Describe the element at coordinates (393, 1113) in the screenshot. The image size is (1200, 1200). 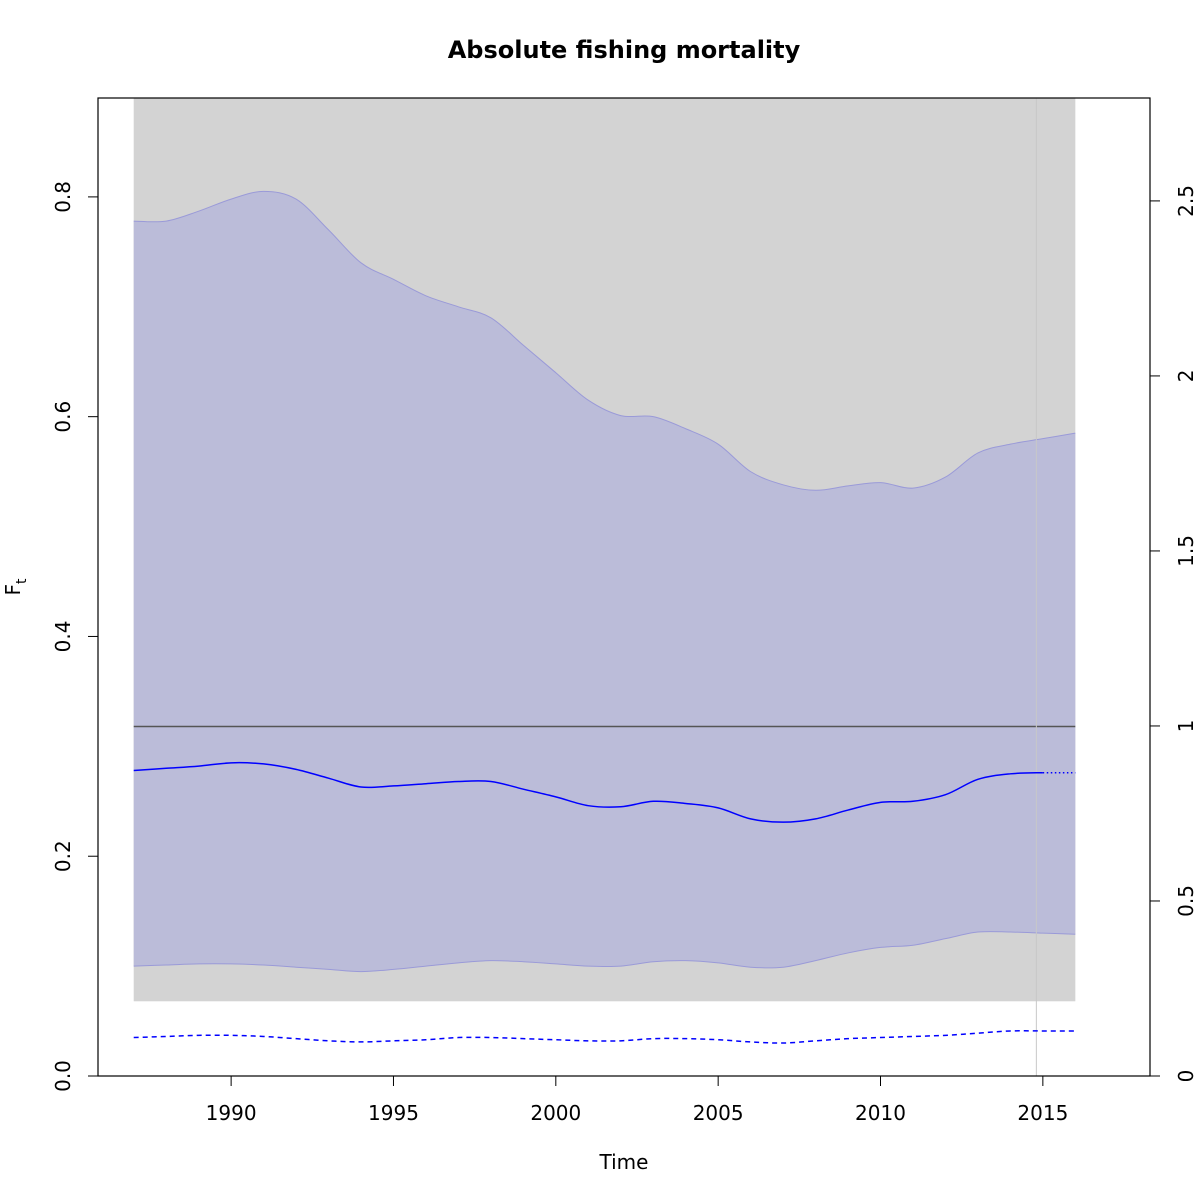
I see `x-tick-label-1: 1995` at that location.